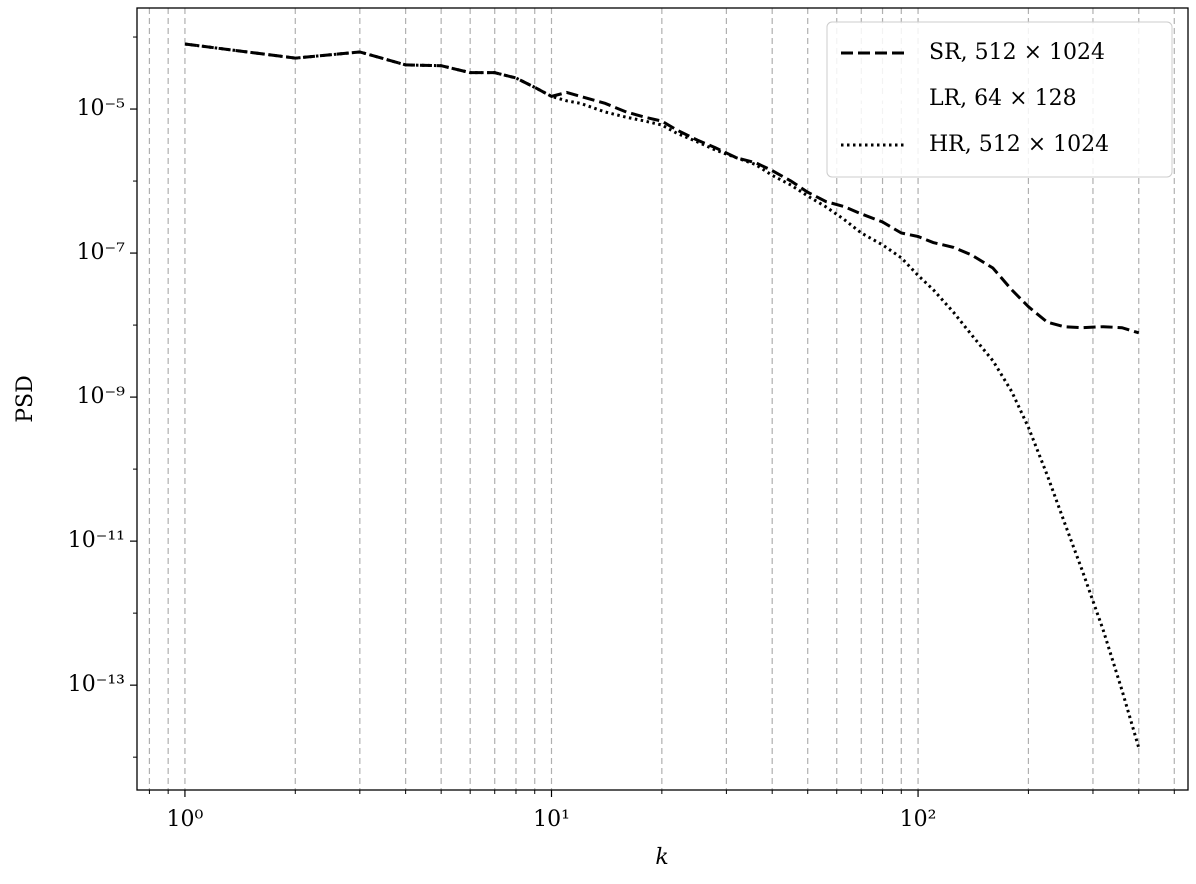 Image resolution: width=1196 pixels, height=884 pixels. I want to click on legend-box, so click(999, 99).